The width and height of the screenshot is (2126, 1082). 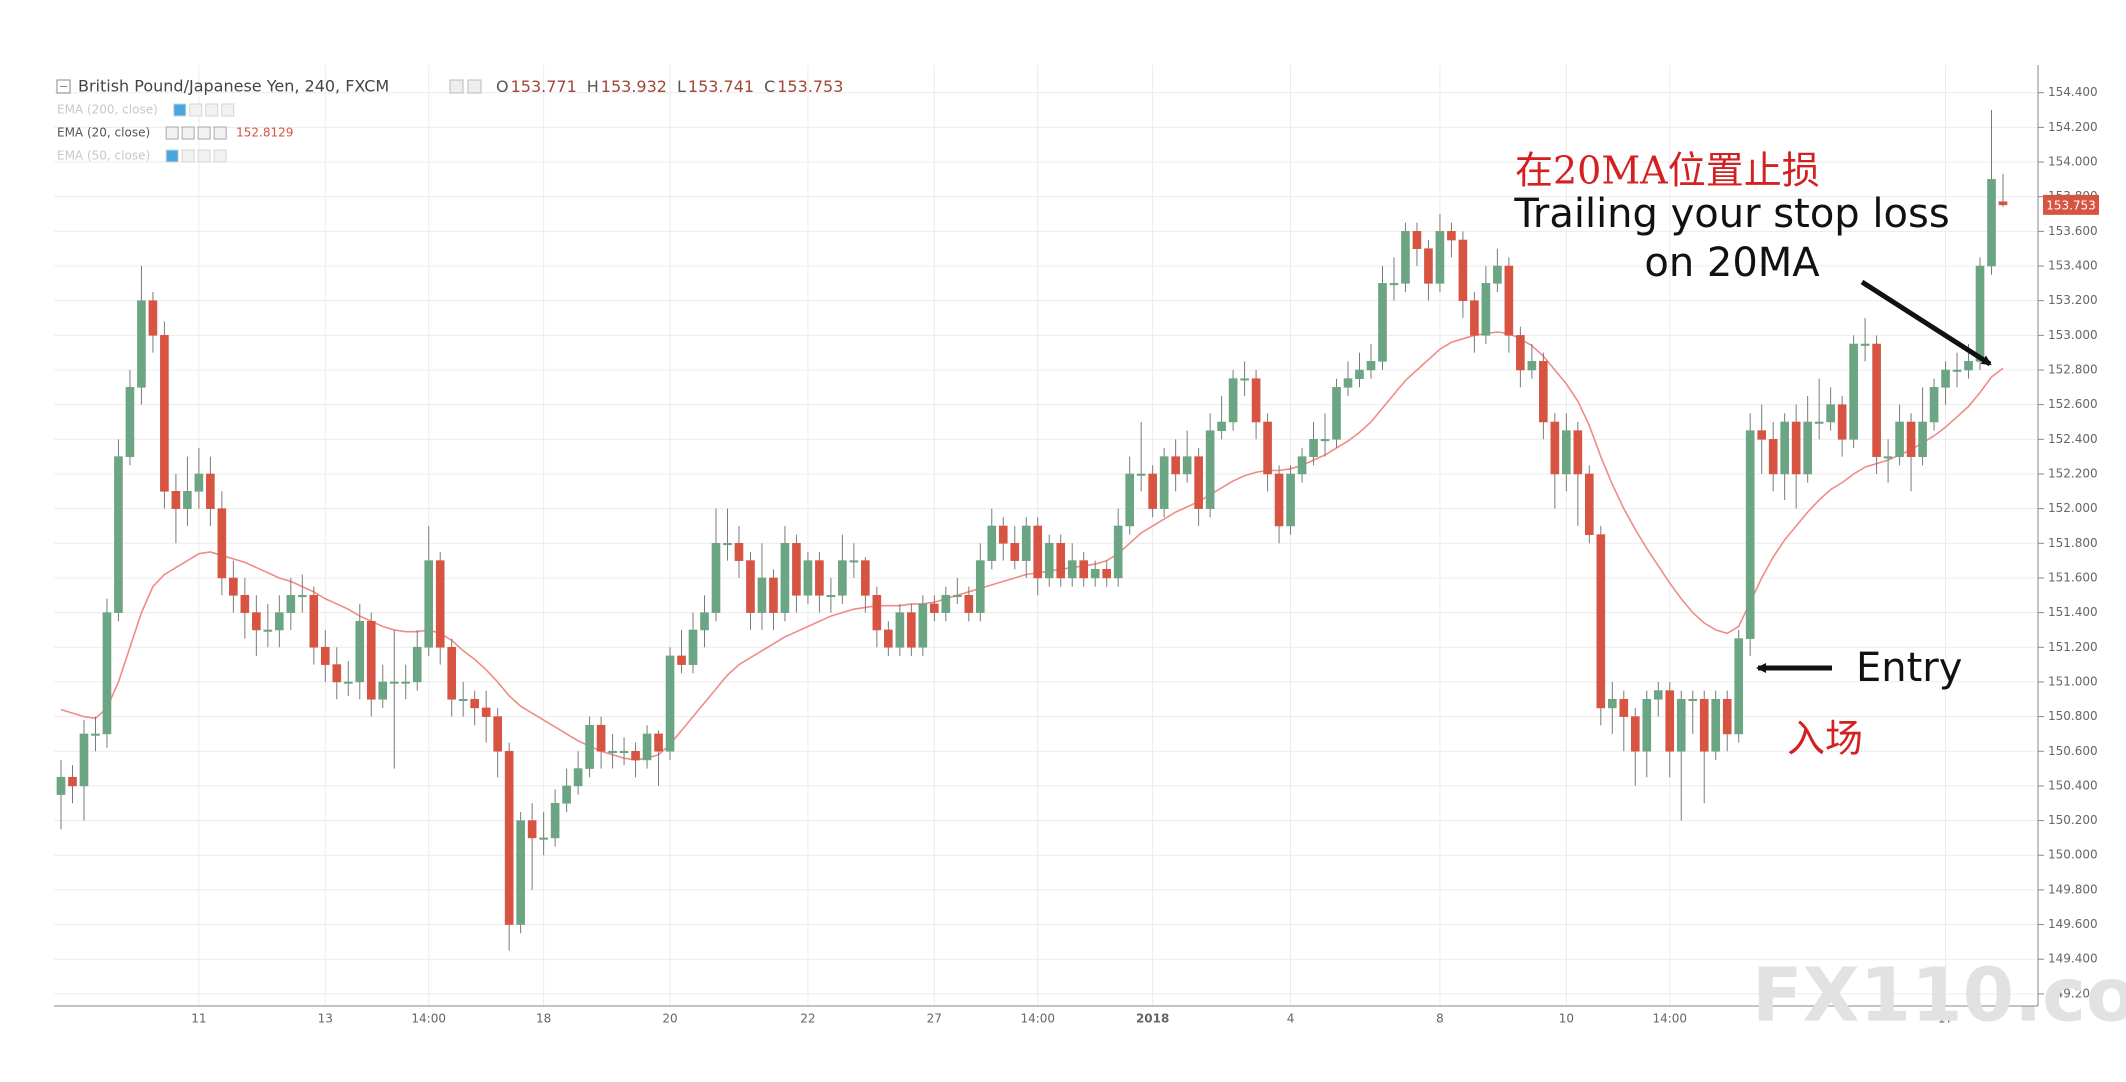 What do you see at coordinates (2073, 162) in the screenshot?
I see `y-tick-label: 154.000` at bounding box center [2073, 162].